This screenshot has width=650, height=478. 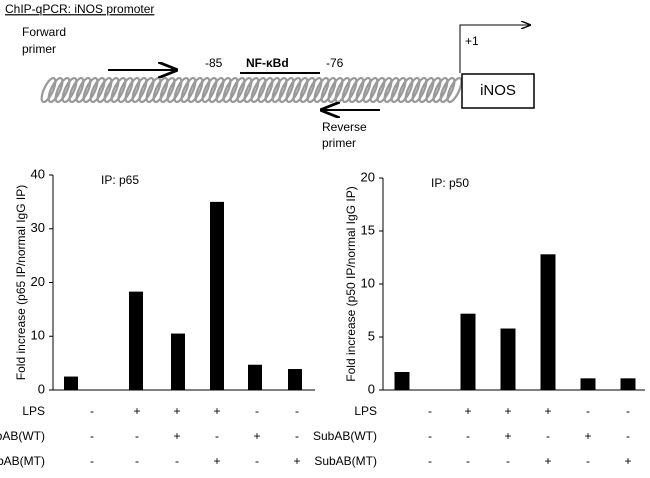 I want to click on tss-label: +1, so click(x=472, y=41).